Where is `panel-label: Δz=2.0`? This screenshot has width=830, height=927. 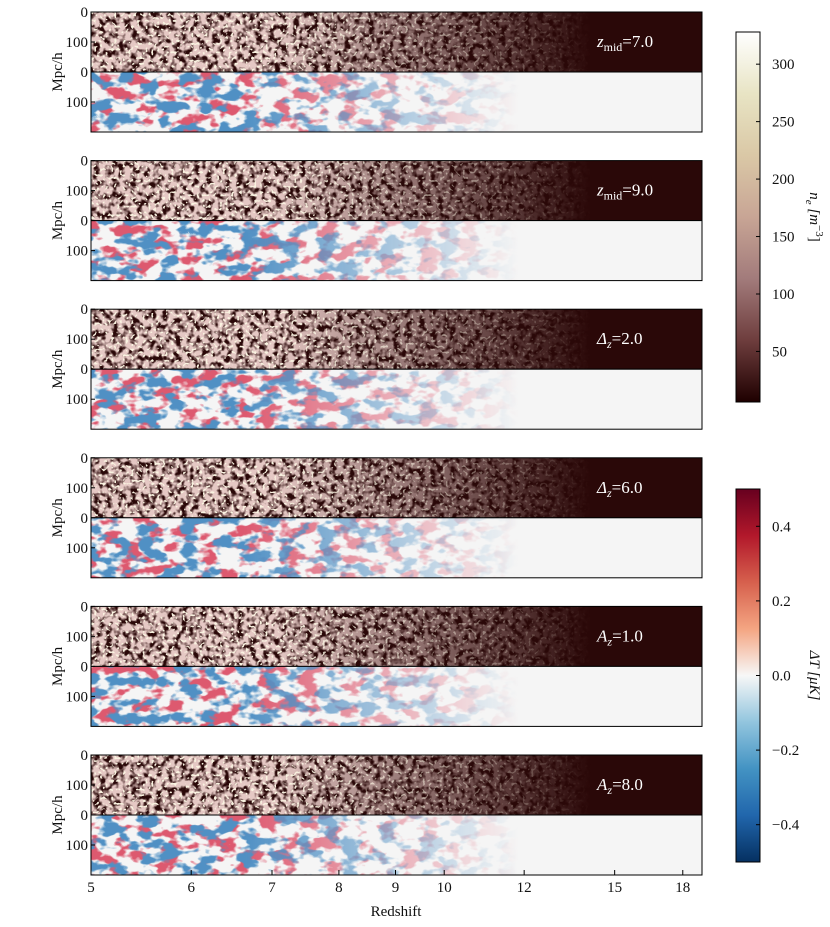 panel-label: Δz=2.0 is located at coordinates (619, 340).